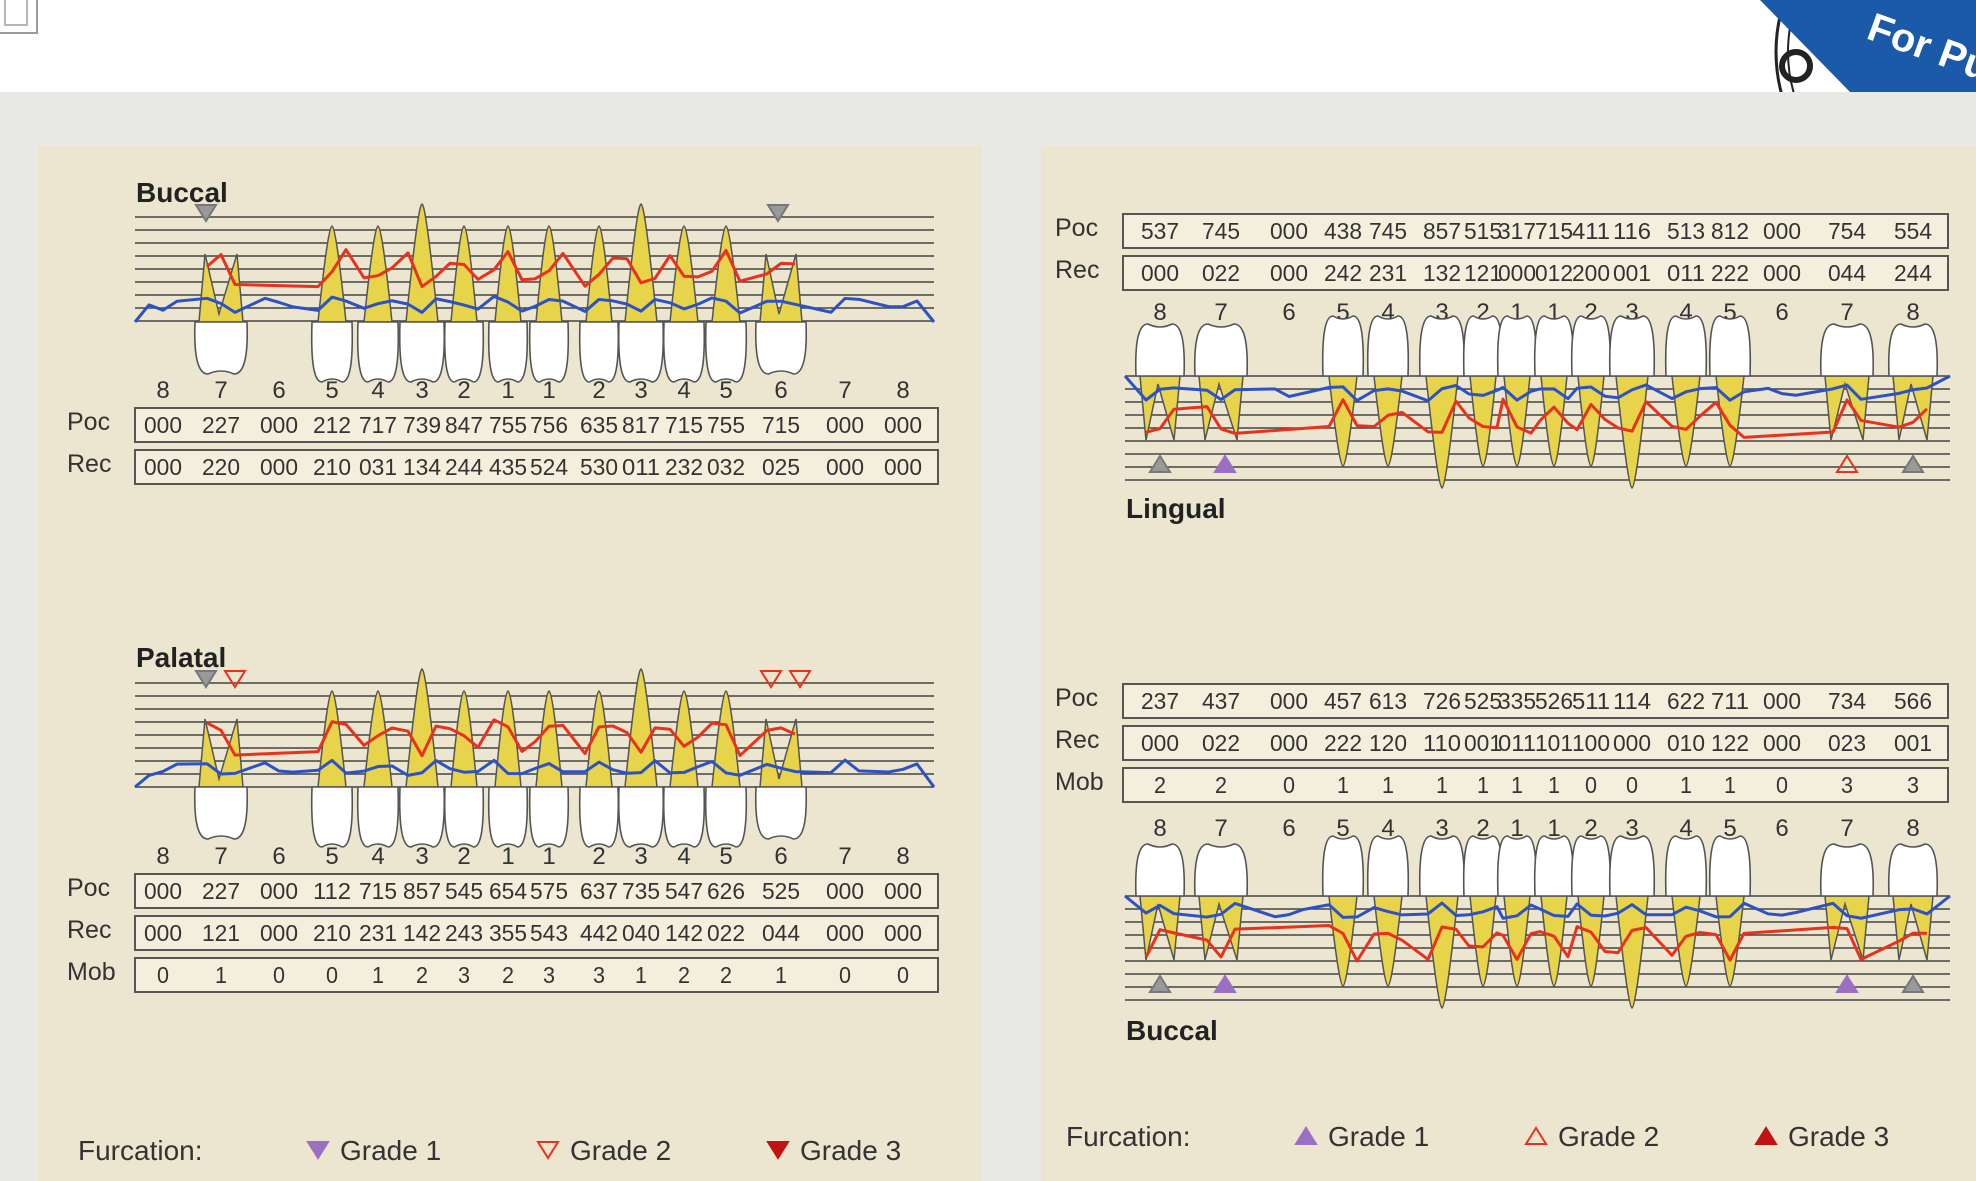 The width and height of the screenshot is (1976, 1181). Describe the element at coordinates (1686, 231) in the screenshot. I see `cell-value: 513` at that location.